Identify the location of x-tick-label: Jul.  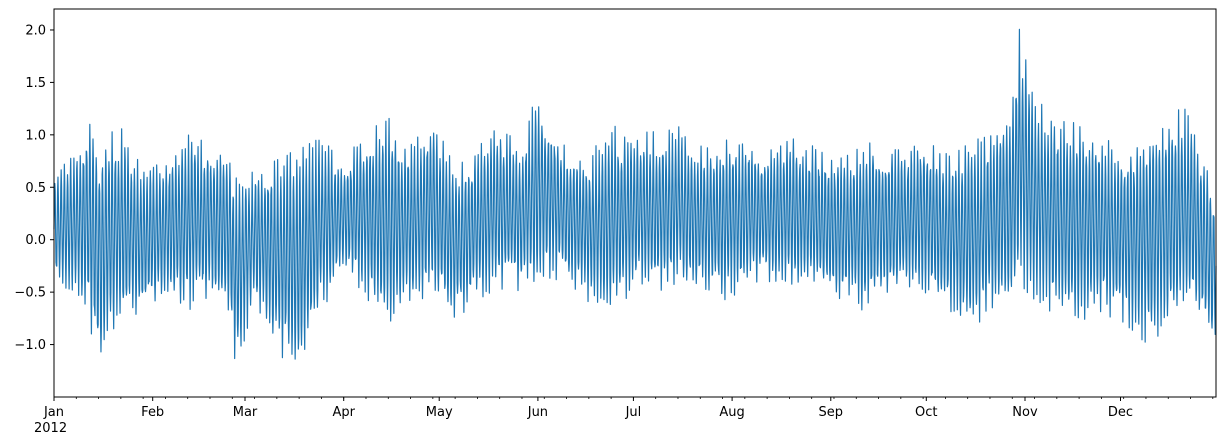
(633, 412).